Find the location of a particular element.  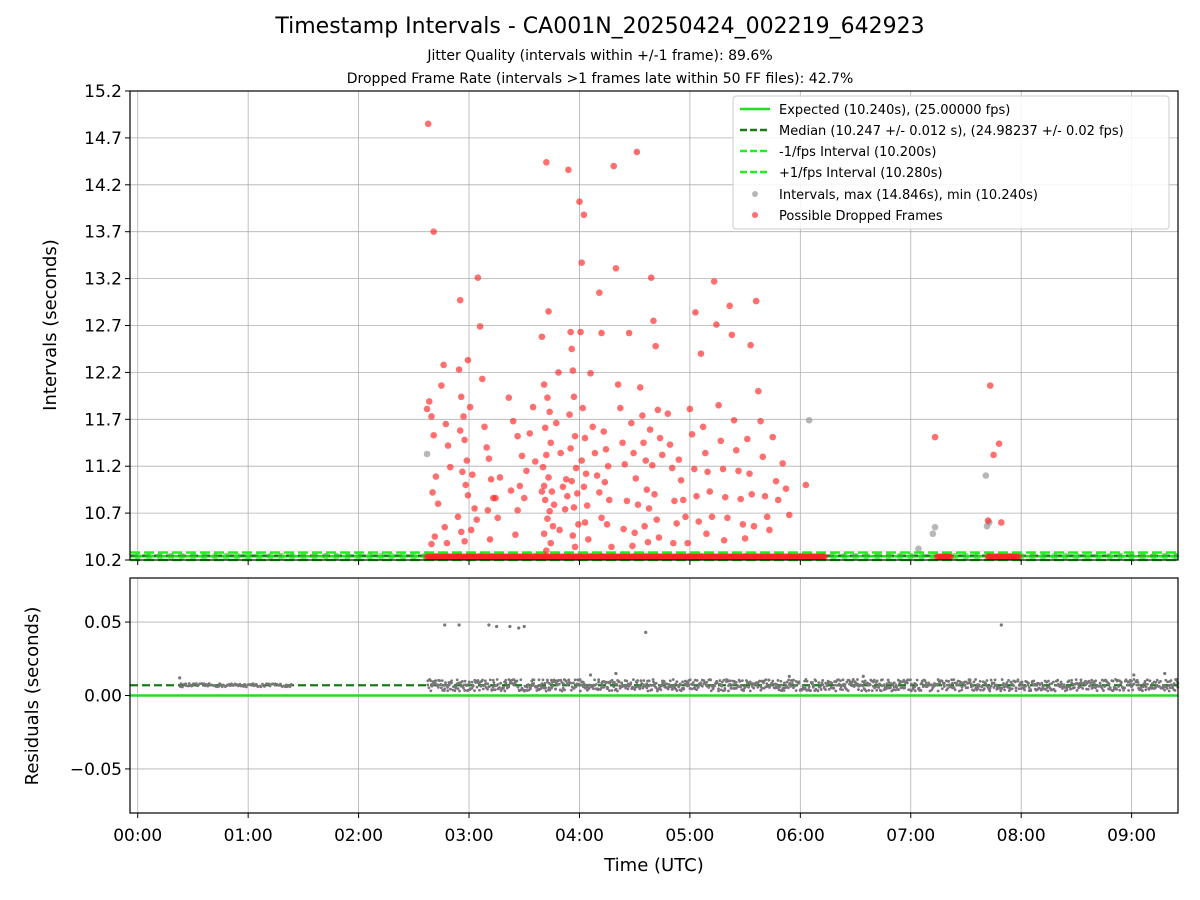

x-tick-label: 07:00 is located at coordinates (910, 836).